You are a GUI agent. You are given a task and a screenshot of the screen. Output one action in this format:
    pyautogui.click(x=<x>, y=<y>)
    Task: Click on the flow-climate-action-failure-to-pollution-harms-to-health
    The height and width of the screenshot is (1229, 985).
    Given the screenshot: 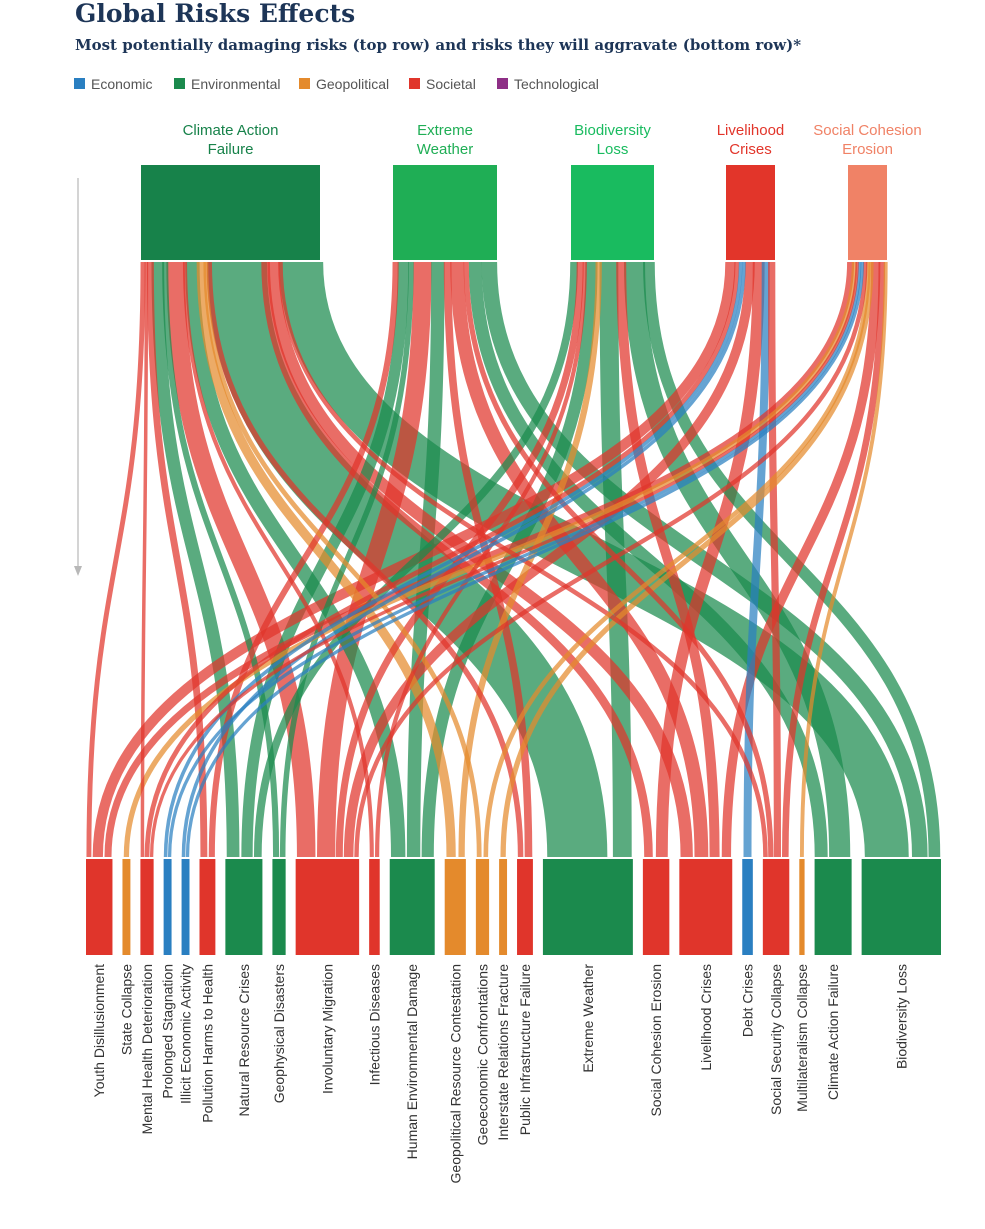 What is the action you would take?
    pyautogui.click(x=177, y=559)
    